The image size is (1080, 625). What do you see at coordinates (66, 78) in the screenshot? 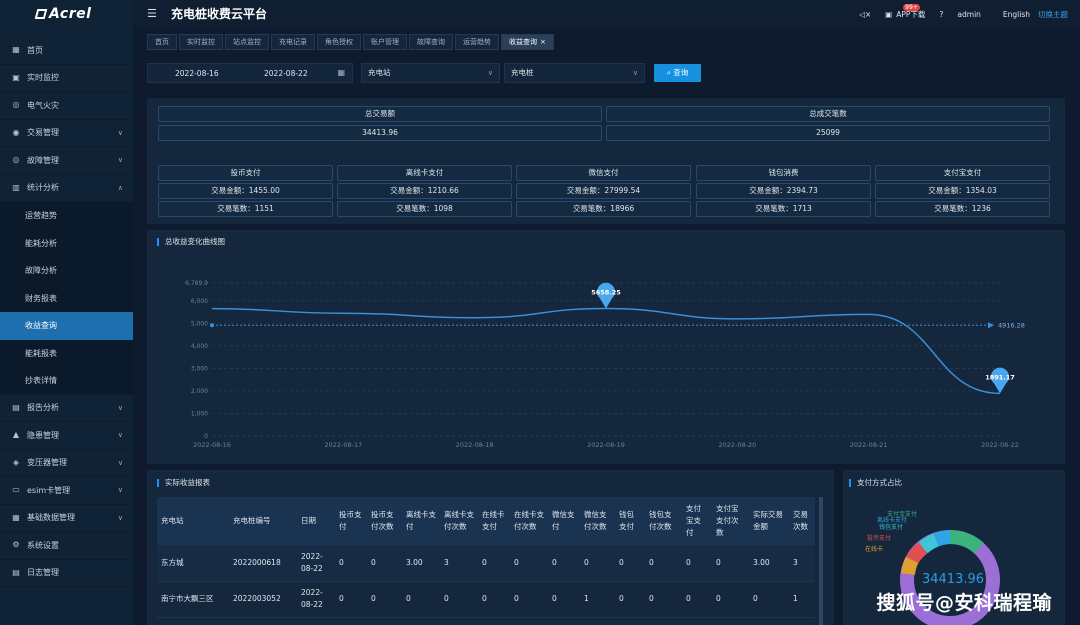
I see `sidebar-item: ▣ 实时监控` at bounding box center [66, 78].